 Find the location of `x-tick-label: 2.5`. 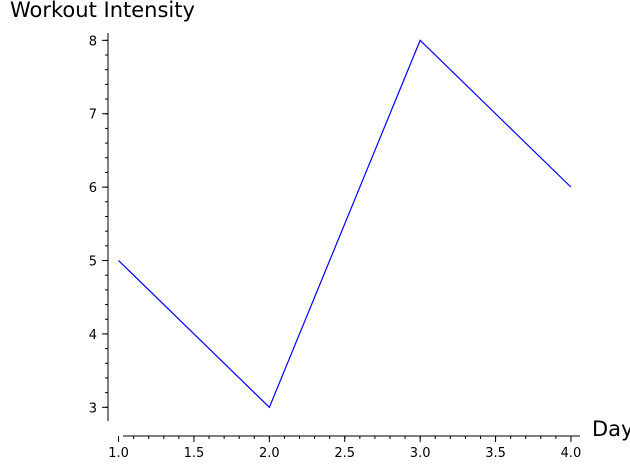

x-tick-label: 2.5 is located at coordinates (344, 453).